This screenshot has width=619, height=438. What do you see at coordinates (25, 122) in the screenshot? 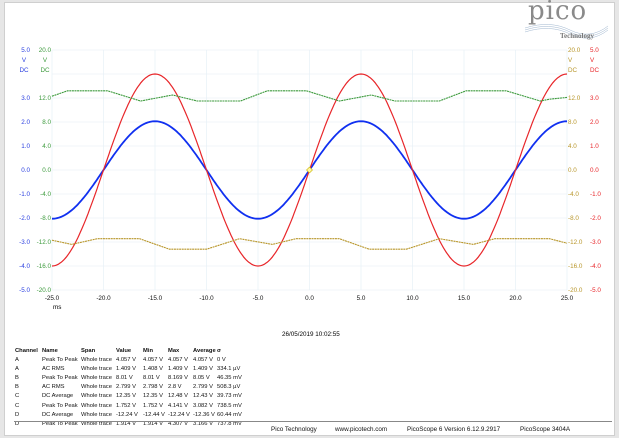
I see `axis-A-tick-label: 2.0` at bounding box center [25, 122].